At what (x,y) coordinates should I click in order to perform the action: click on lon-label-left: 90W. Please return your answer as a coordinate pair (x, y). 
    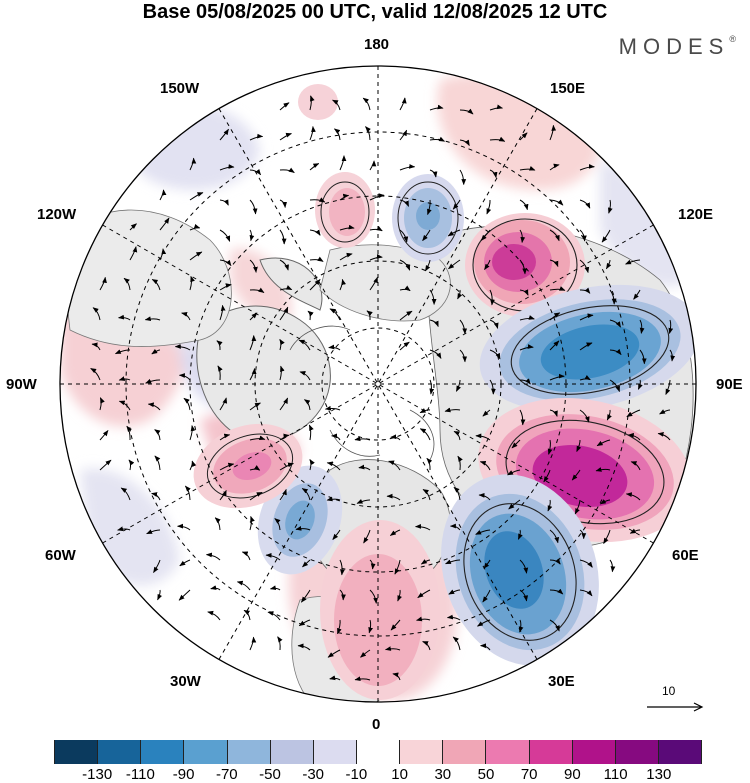
    Looking at the image, I should click on (21, 384).